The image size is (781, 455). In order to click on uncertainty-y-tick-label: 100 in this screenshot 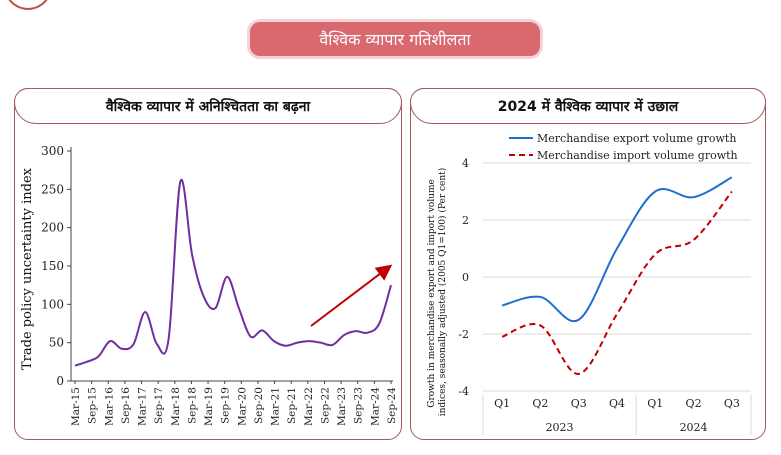, I will do `click(52, 304)`.